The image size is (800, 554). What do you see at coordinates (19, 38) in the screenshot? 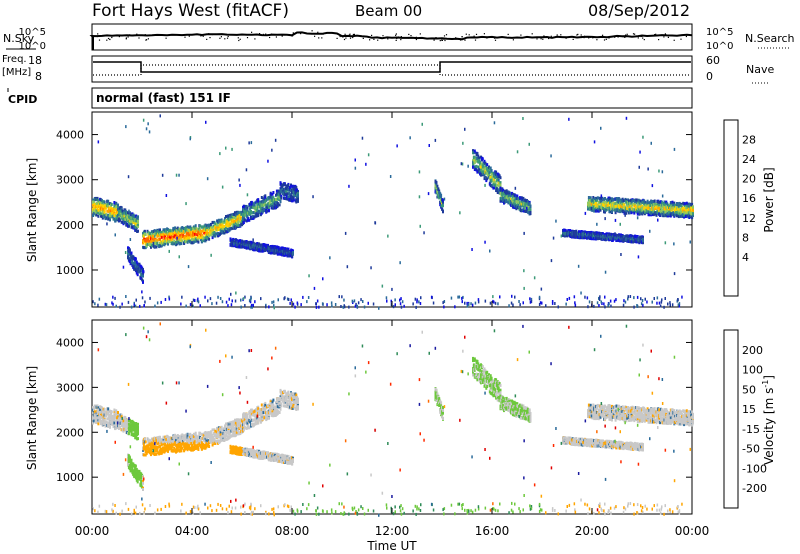
I see `nsky-label: N.Sky` at bounding box center [19, 38].